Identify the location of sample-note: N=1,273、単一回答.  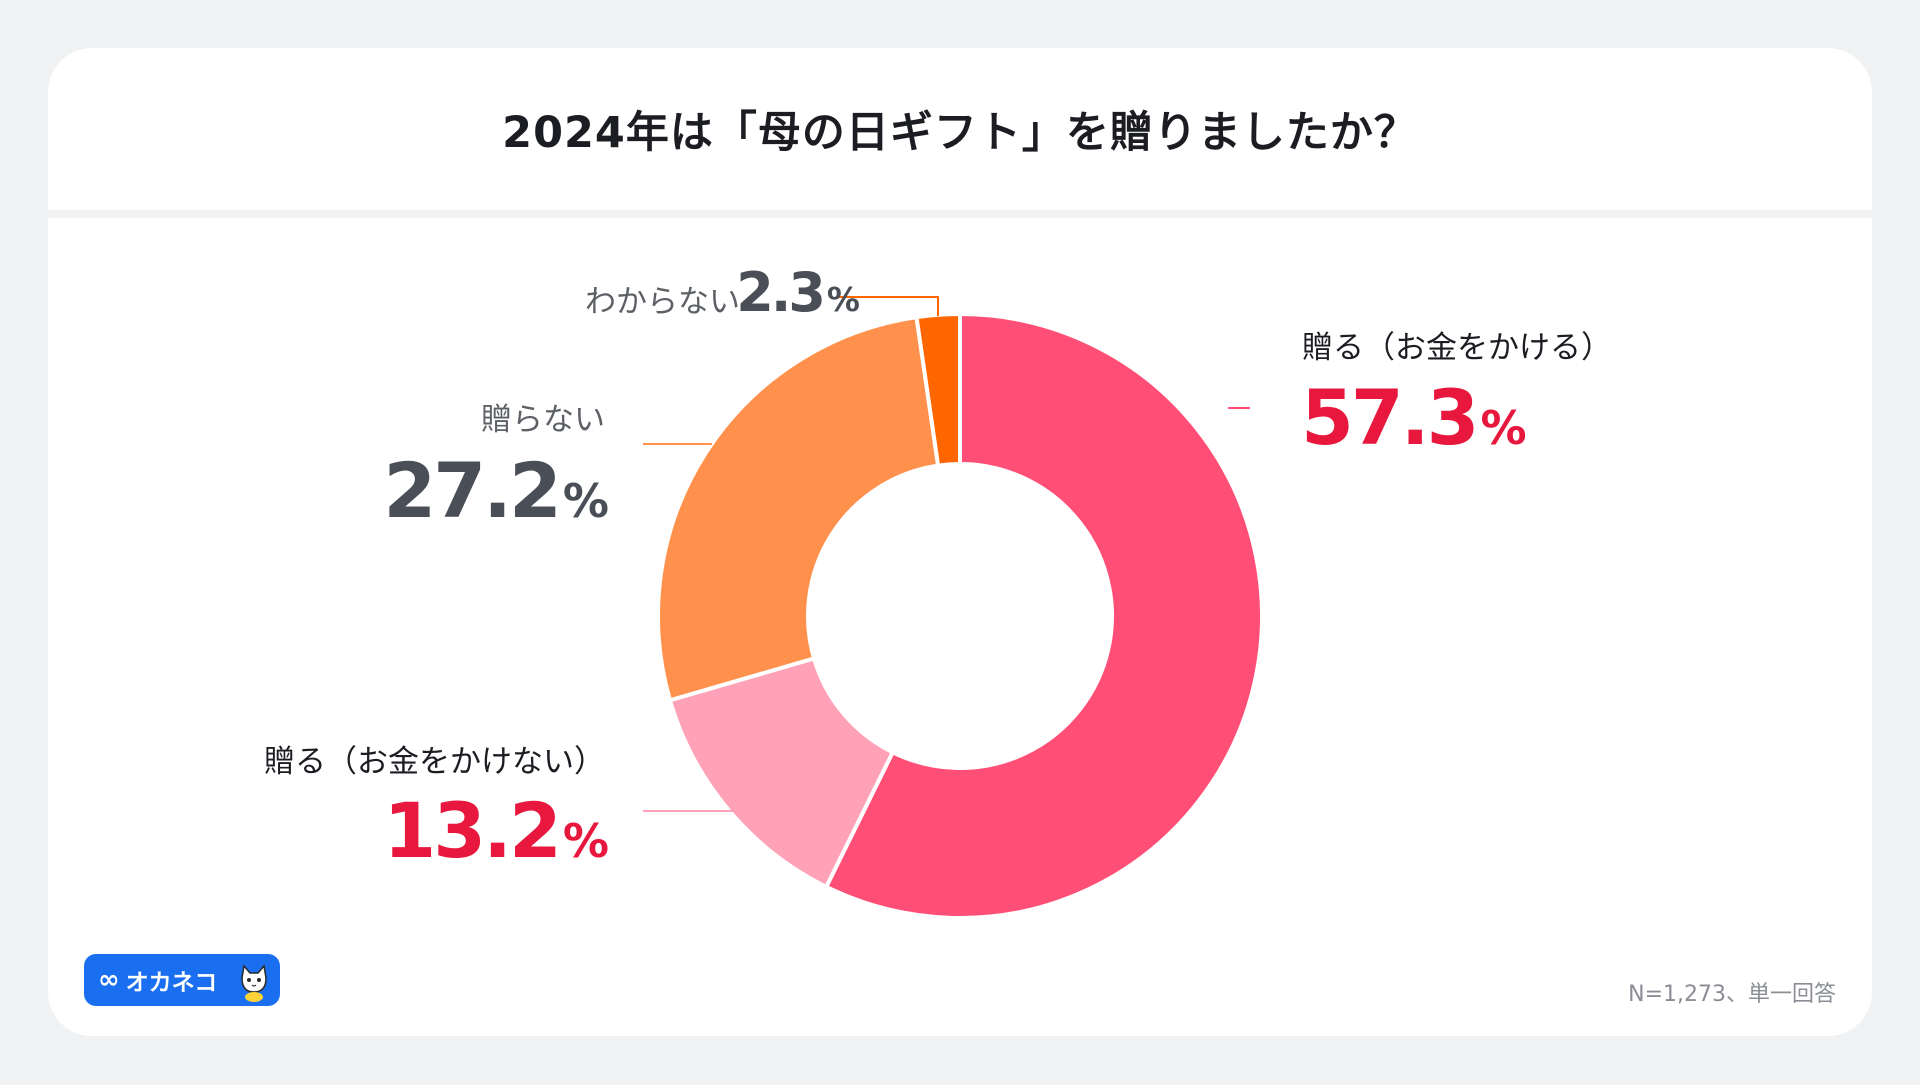
(1732, 994).